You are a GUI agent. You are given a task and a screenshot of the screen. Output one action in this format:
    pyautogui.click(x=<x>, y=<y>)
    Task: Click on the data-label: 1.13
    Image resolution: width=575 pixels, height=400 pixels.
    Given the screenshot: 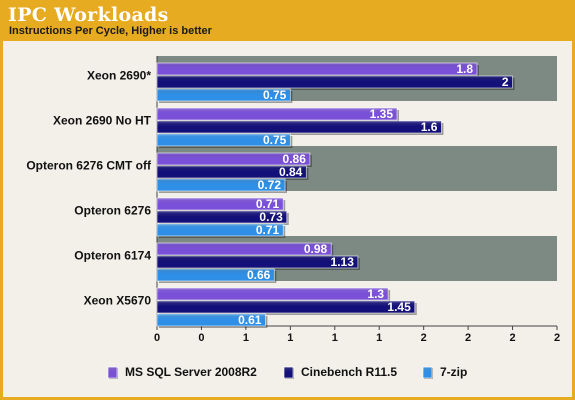 What is the action you would take?
    pyautogui.click(x=343, y=262)
    